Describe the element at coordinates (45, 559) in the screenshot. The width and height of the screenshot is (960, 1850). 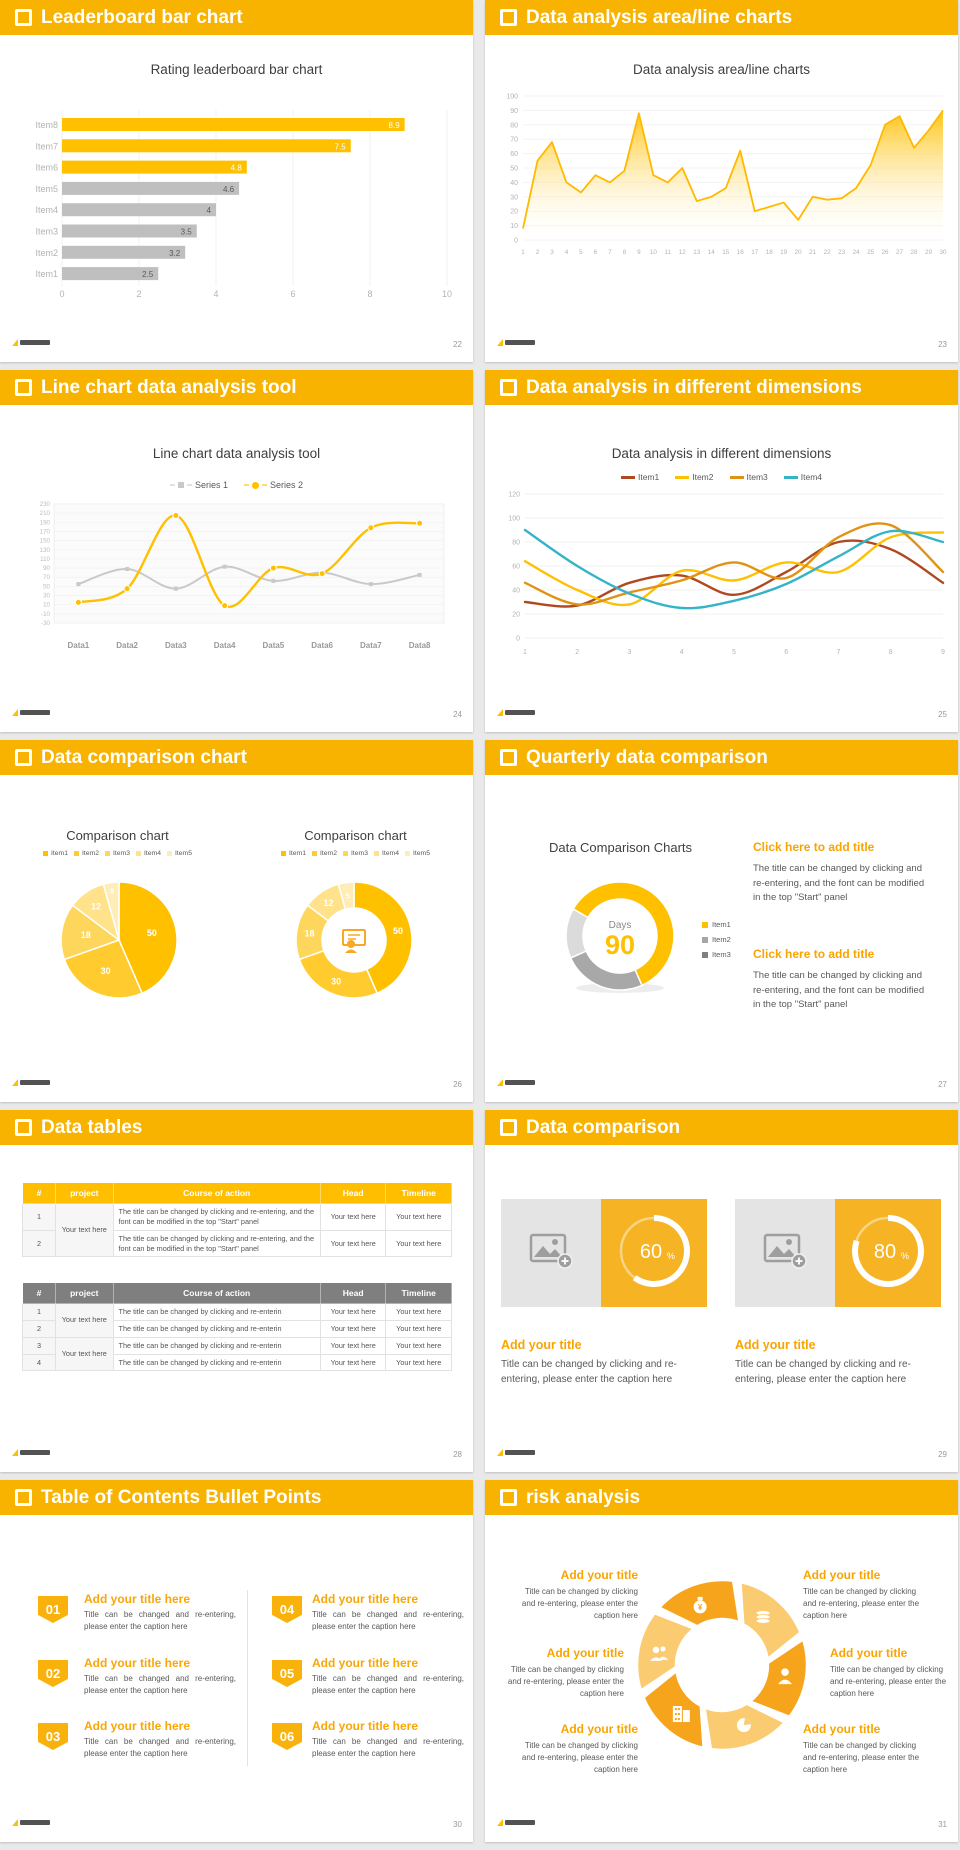
I see `label: 110` at that location.